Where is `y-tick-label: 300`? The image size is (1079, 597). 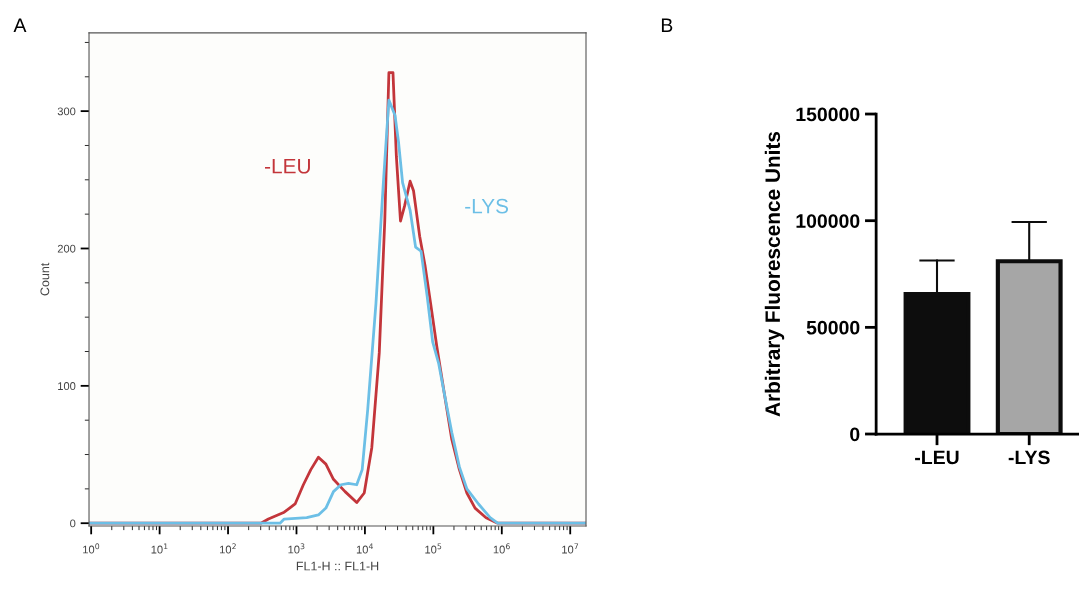 y-tick-label: 300 is located at coordinates (66, 111).